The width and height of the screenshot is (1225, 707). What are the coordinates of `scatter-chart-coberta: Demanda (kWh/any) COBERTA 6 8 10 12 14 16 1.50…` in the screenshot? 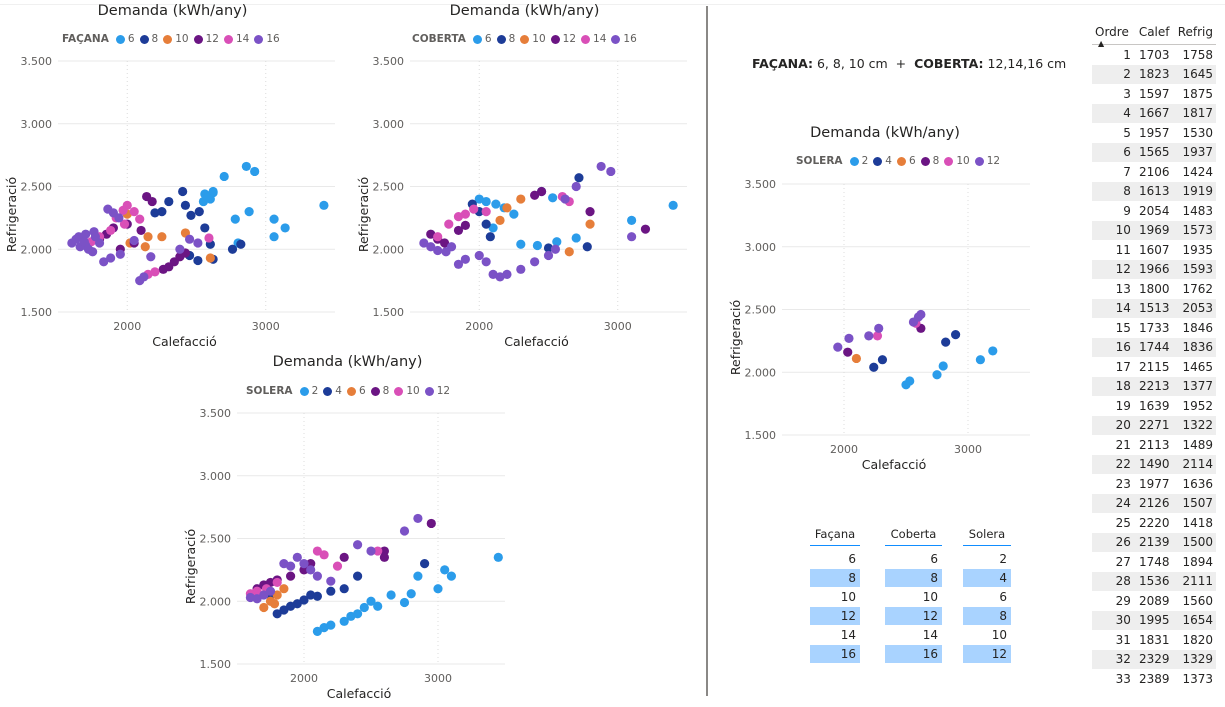 It's located at (524, 175).